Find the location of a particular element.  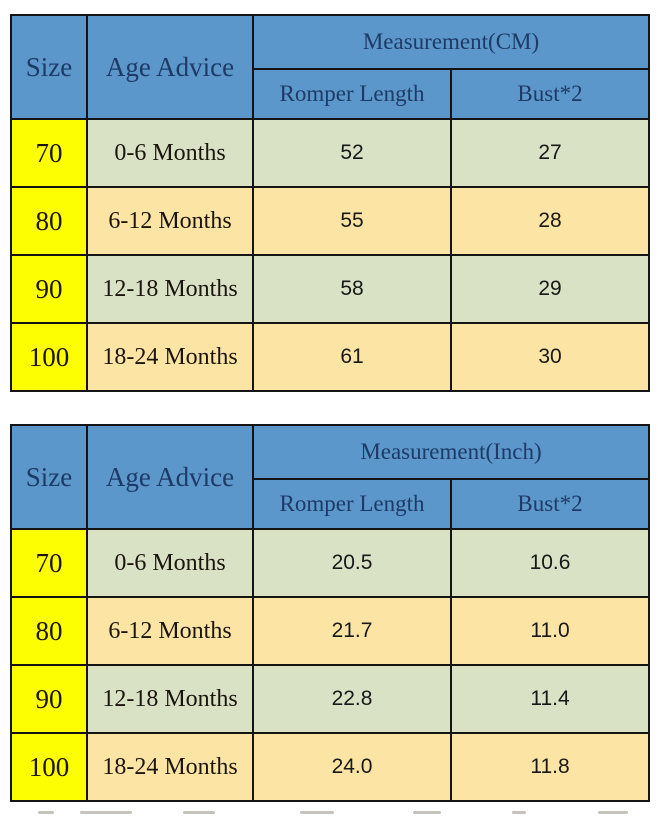

romper-length-value: 21.7 is located at coordinates (352, 631).